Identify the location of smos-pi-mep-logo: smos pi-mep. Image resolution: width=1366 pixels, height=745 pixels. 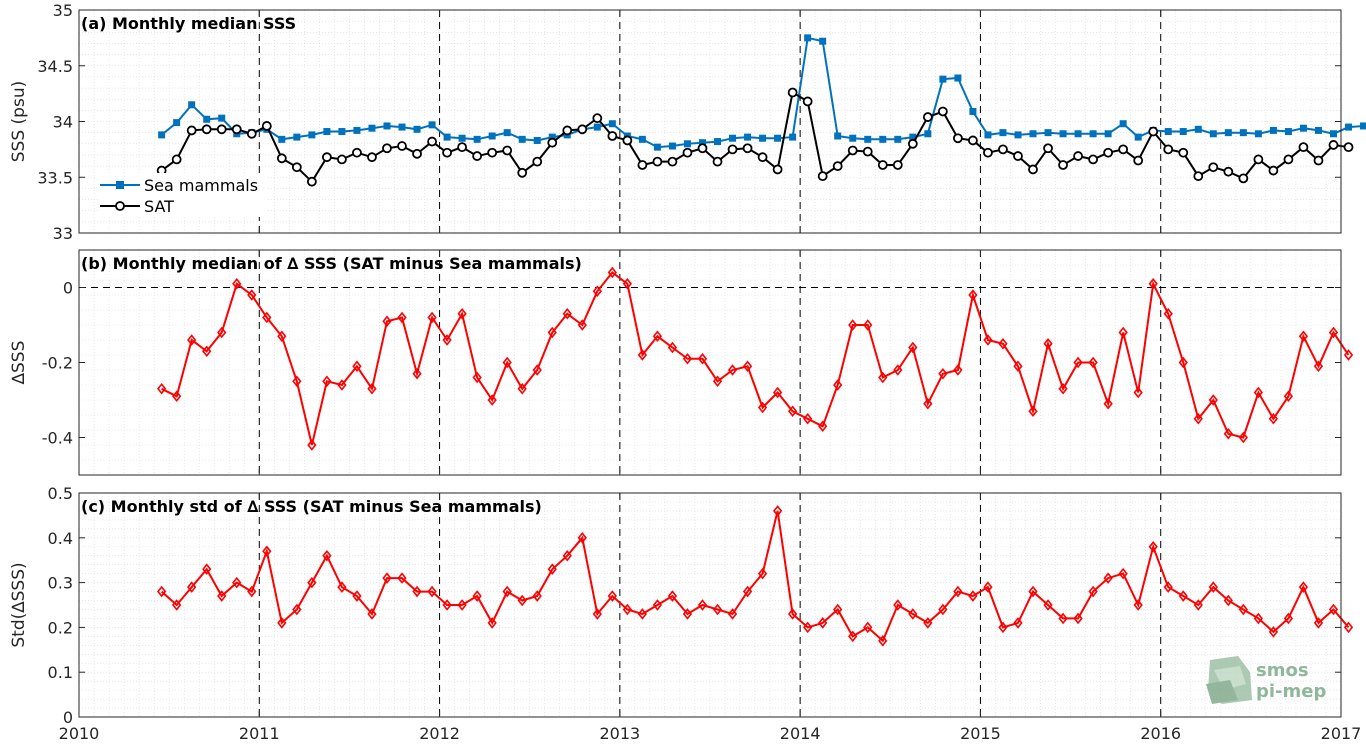
(1266, 680).